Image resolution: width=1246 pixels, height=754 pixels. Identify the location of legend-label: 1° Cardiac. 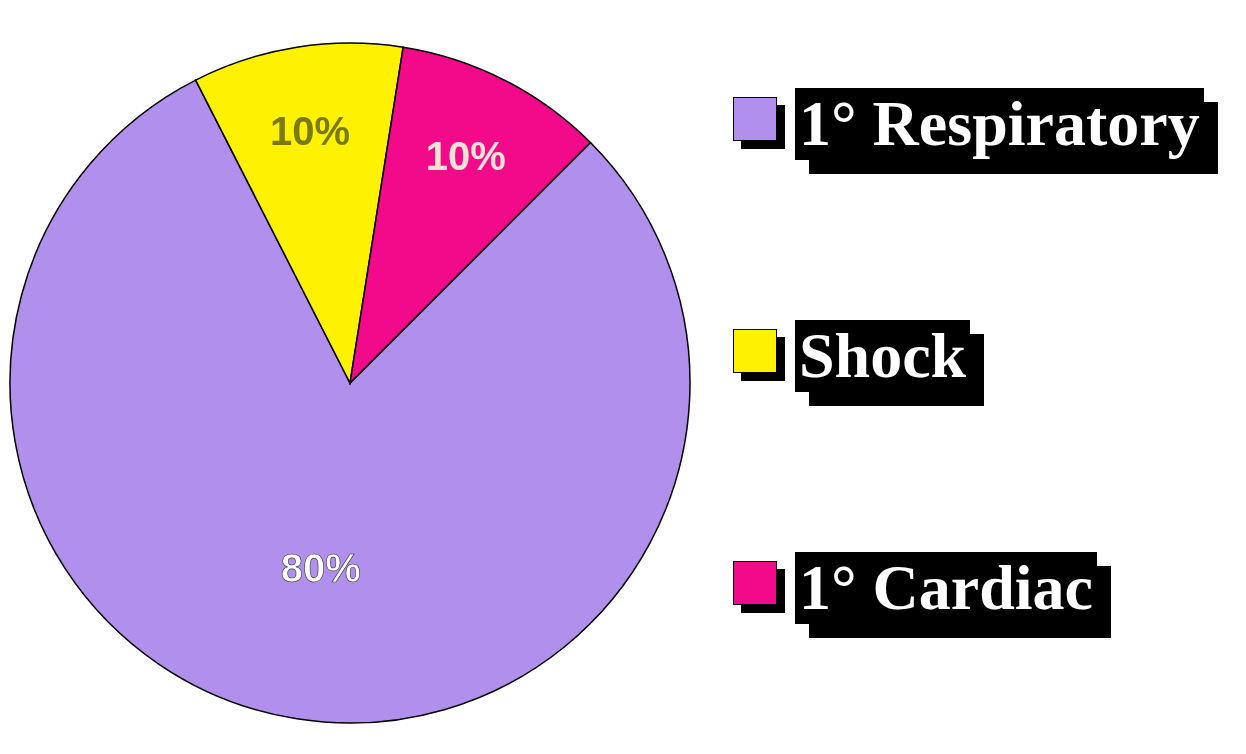
(946, 588).